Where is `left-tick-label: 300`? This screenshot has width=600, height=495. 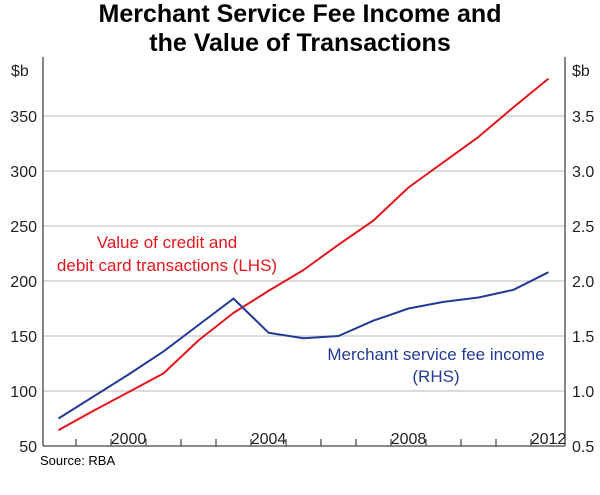
left-tick-label: 300 is located at coordinates (23, 172).